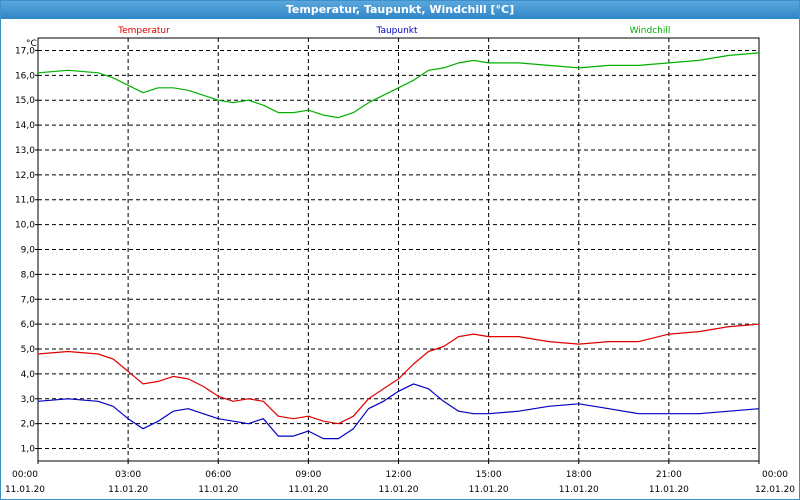  Describe the element at coordinates (25, 176) in the screenshot. I see `y-tick-label: 12,0` at that location.